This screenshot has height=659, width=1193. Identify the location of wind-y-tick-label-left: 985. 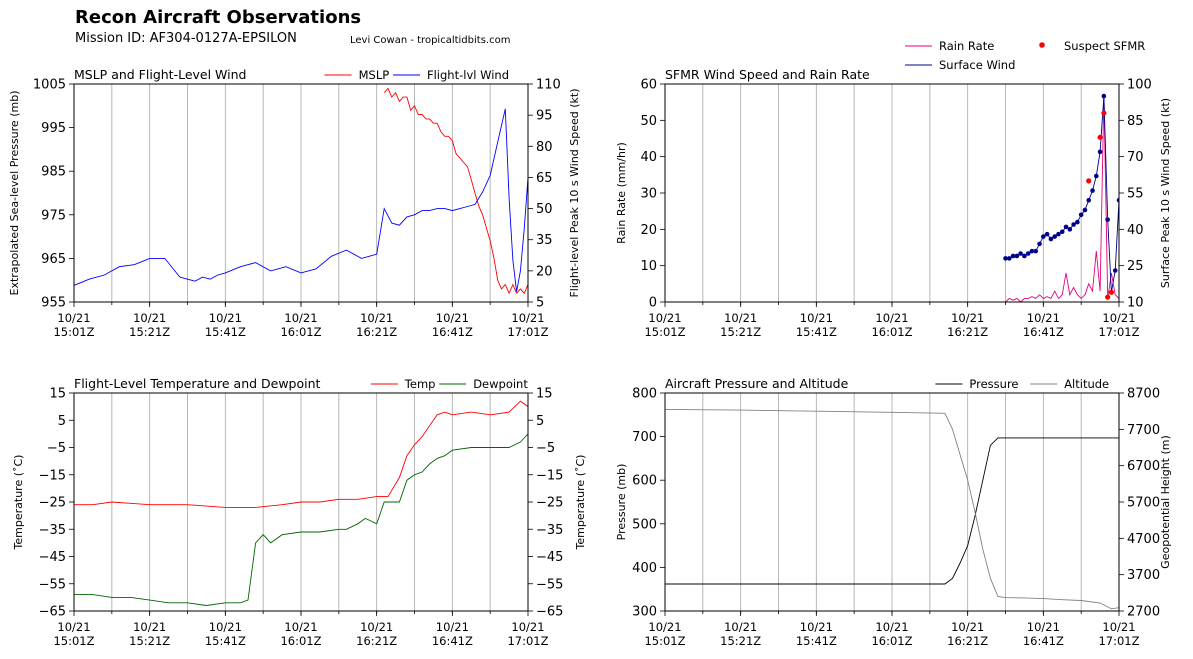
(53, 172).